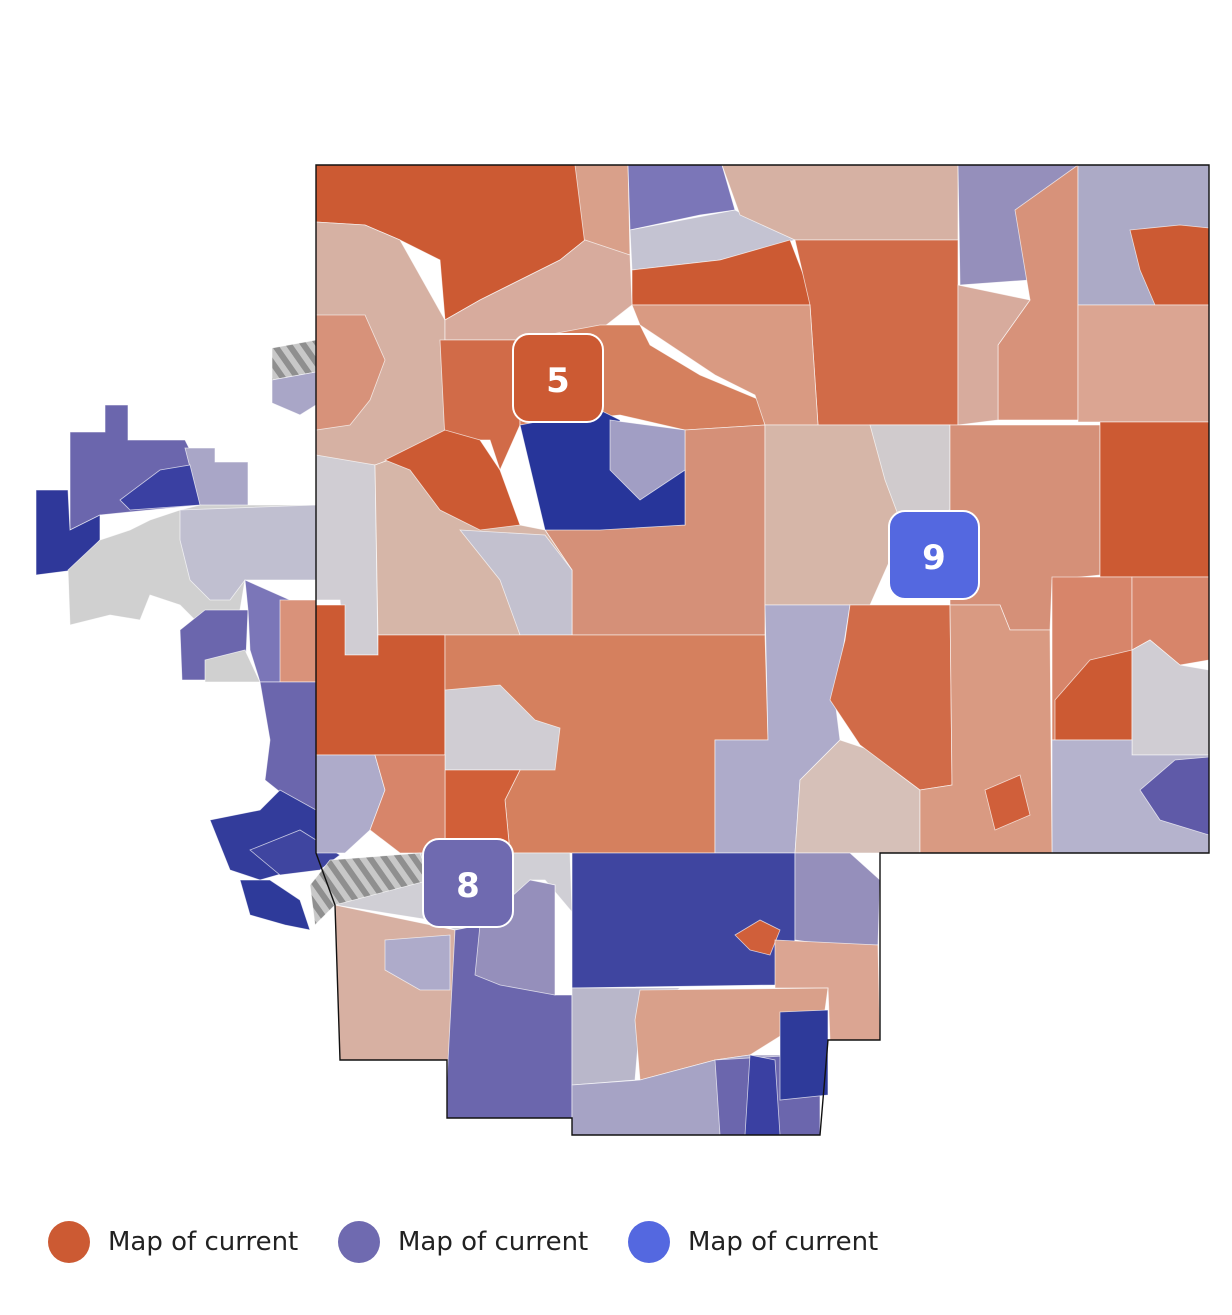 The width and height of the screenshot is (1232, 1315). I want to click on marker-label: 5, so click(558, 381).